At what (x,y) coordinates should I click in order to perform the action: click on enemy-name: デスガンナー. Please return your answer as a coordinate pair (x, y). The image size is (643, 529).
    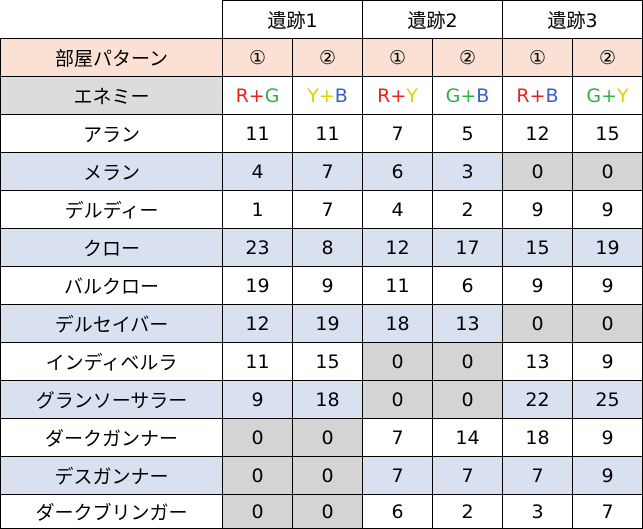
    Looking at the image, I should click on (111, 475).